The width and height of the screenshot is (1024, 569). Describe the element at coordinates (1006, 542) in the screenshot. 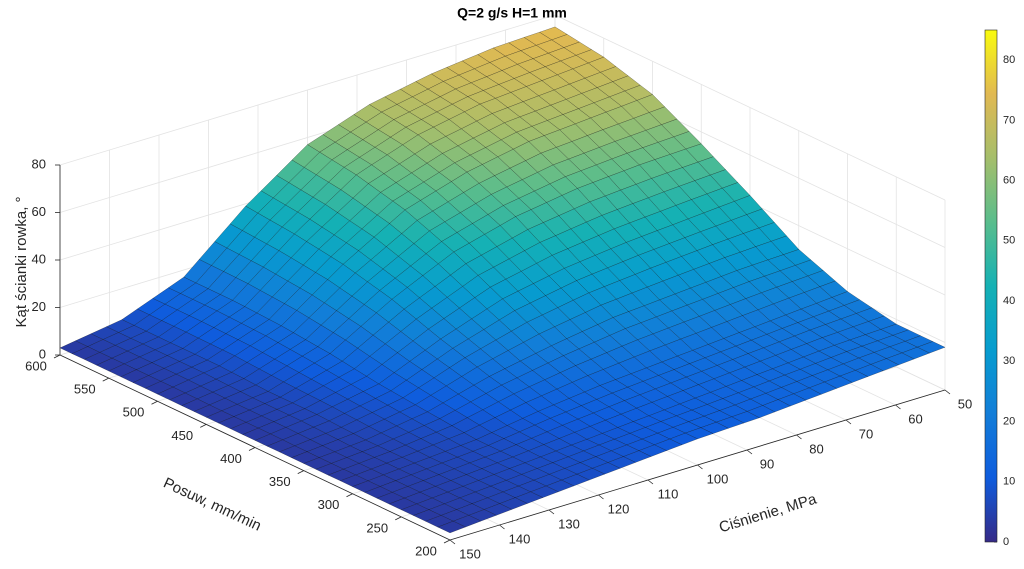

I see `colorbar-tick-label: 0` at that location.